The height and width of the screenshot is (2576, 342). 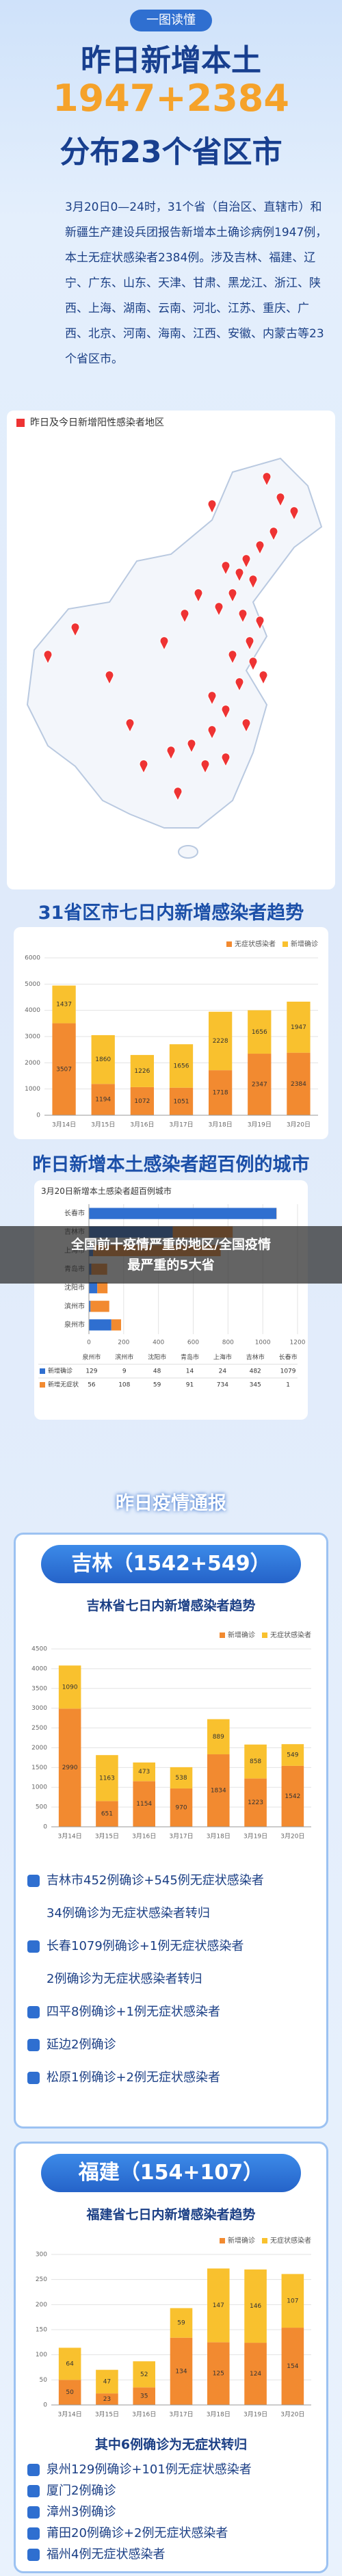 I want to click on report-item: 长春1079例确诊+1例无症状感染者, so click(x=174, y=1947).